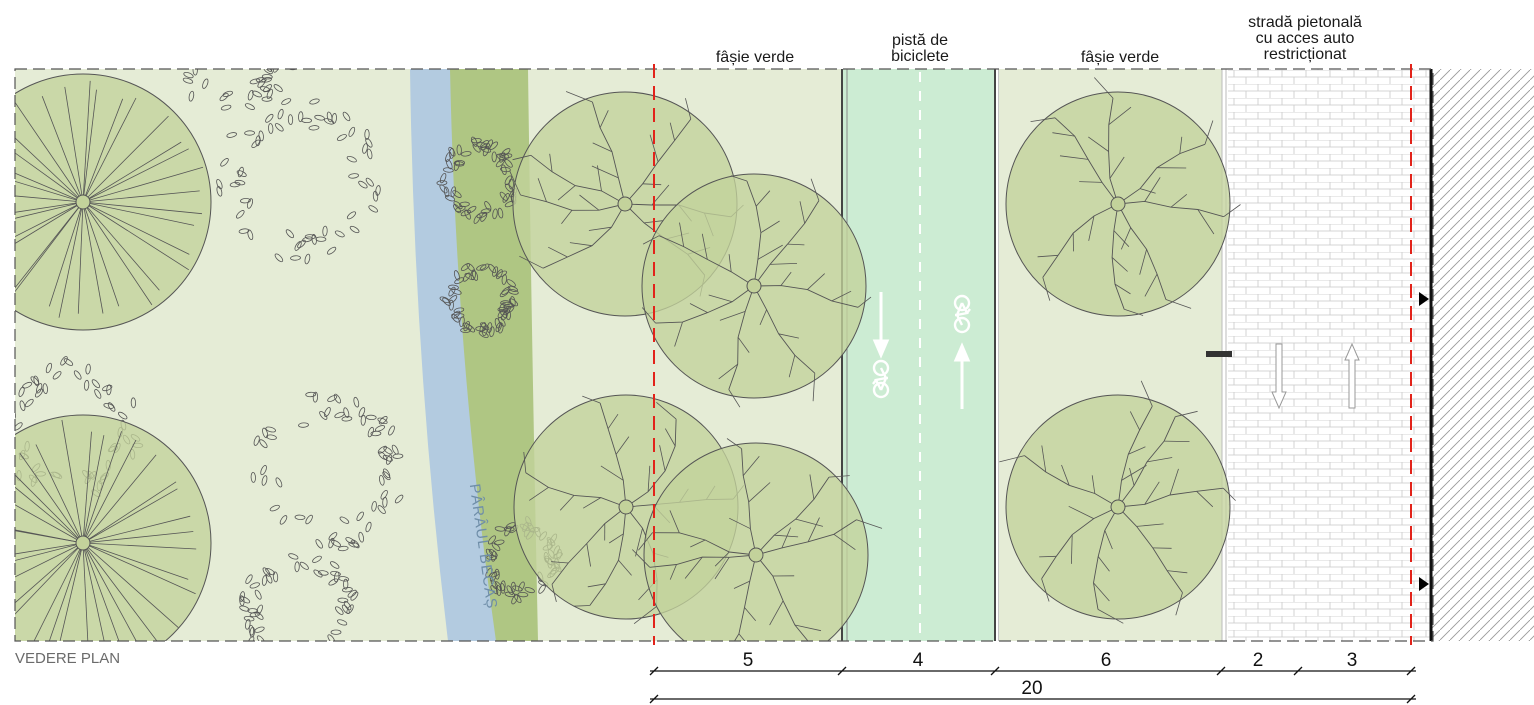  What do you see at coordinates (1352, 660) in the screenshot?
I see `dimension-segment-5: 3` at bounding box center [1352, 660].